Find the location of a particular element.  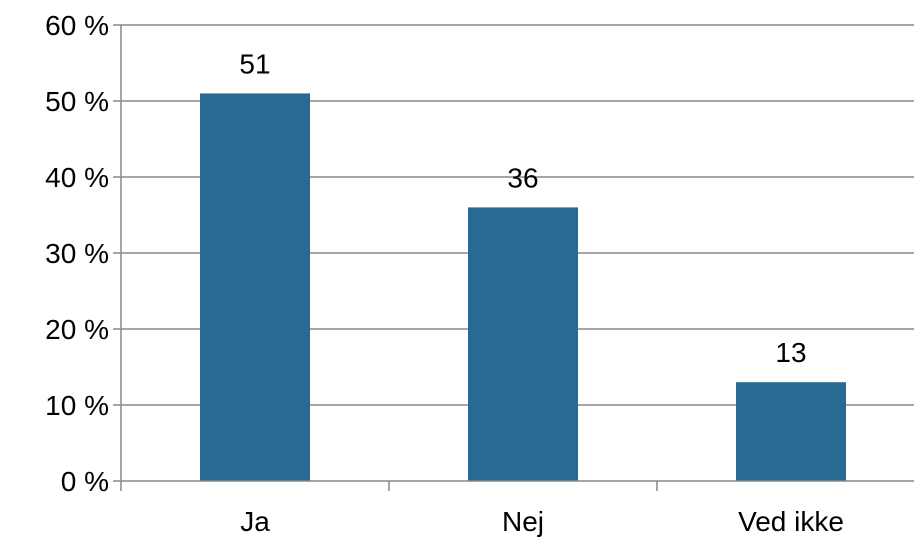

bar-ja is located at coordinates (255, 287).